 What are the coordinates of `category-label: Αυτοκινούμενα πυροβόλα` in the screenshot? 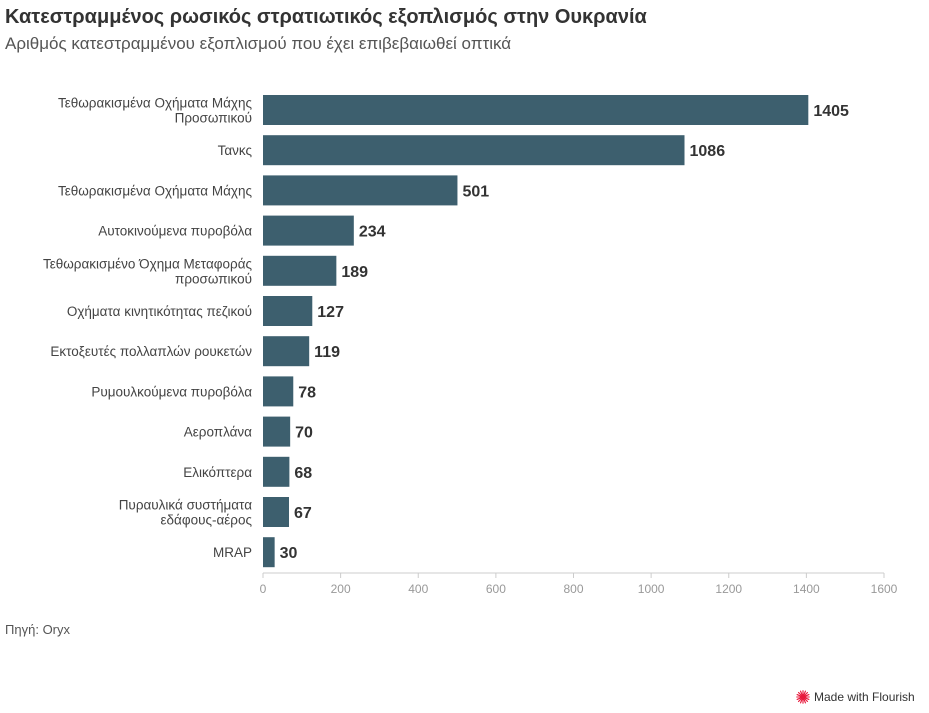 It's located at (175, 231).